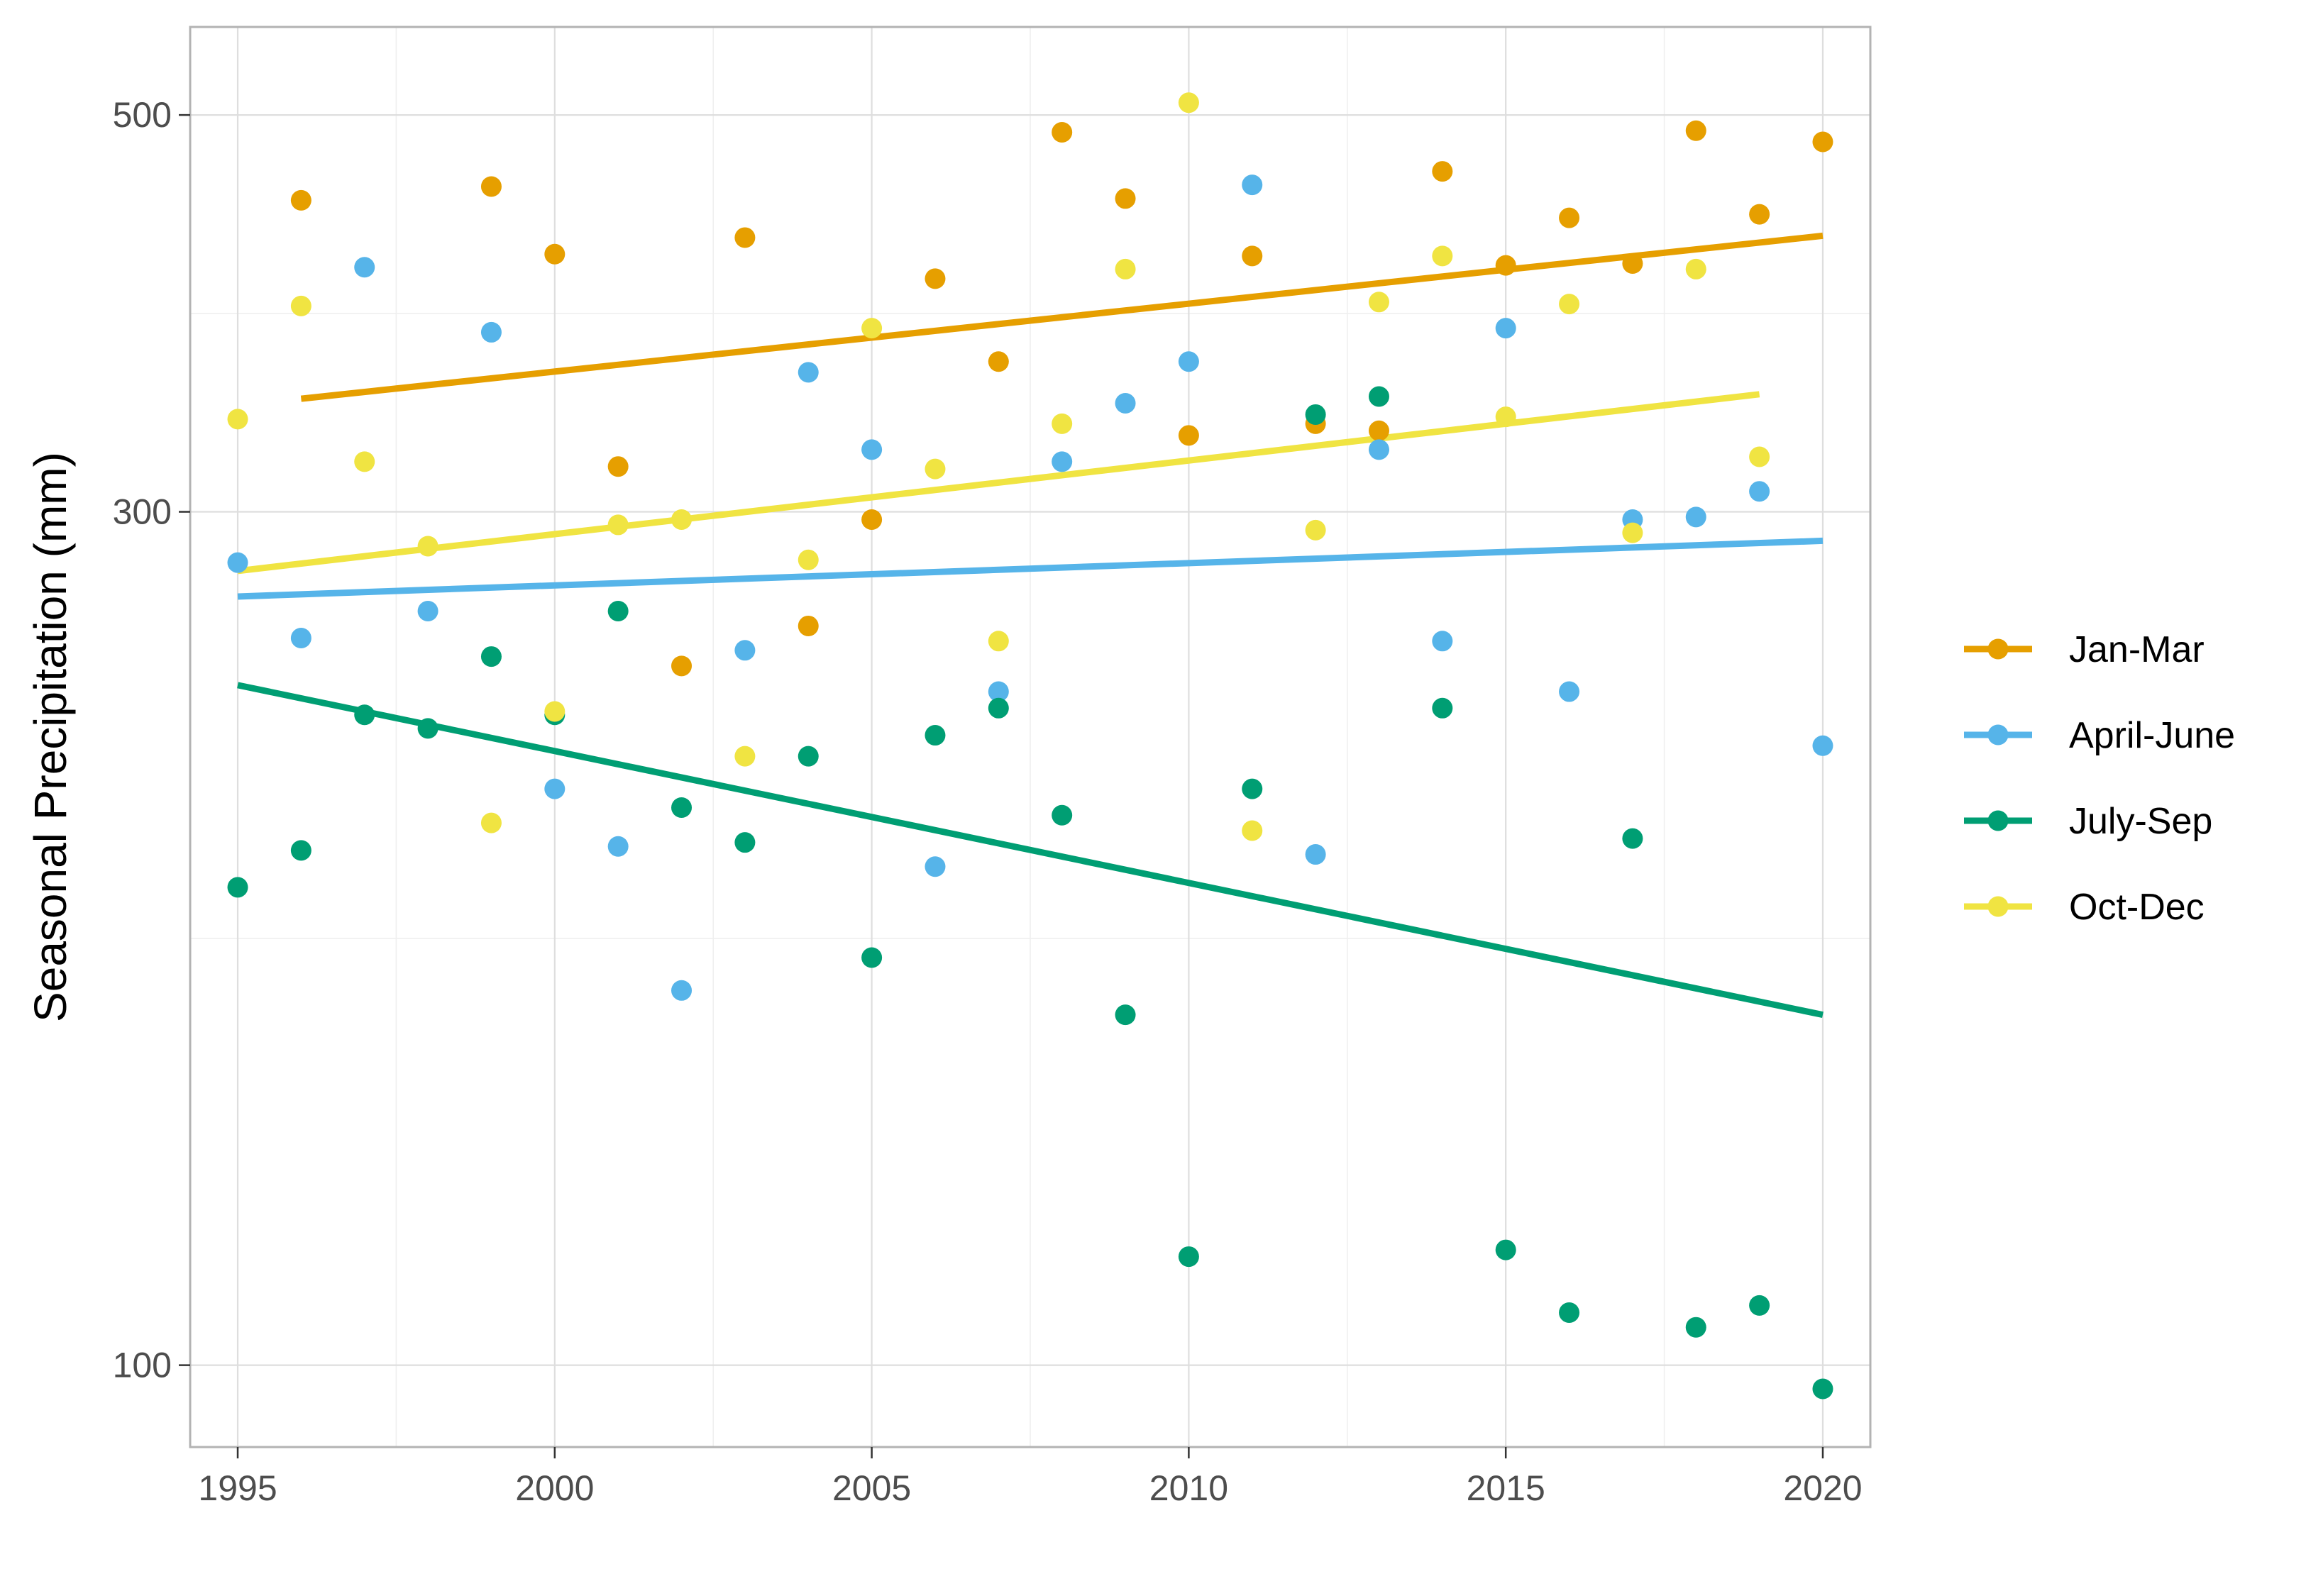  I want to click on y-axis: 100 300 500, so click(151, 740).